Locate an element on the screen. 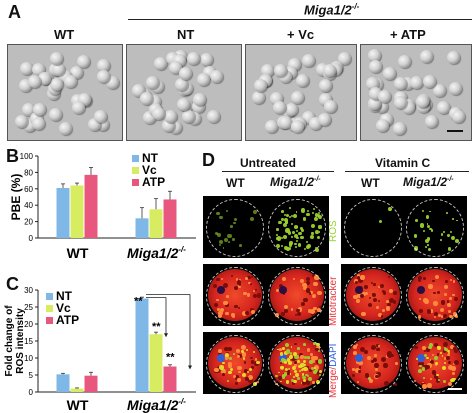 Image resolution: width=474 pixels, height=413 pixels. y-axis-label: PBE (%) is located at coordinates (16, 197).